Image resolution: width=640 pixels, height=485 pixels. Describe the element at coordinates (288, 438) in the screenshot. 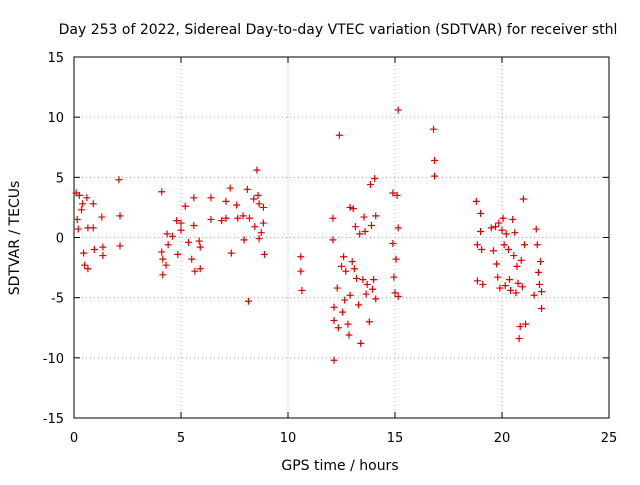

I see `x-tick-label: 10` at that location.